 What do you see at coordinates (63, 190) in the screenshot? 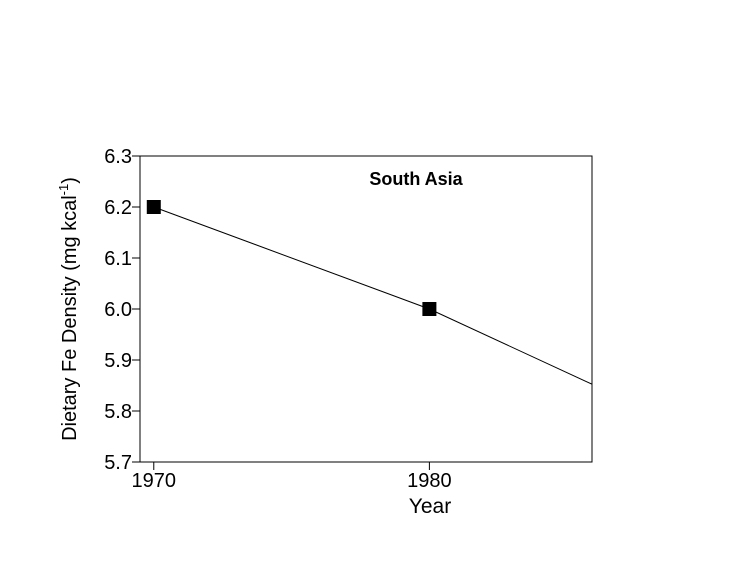
I see `y-label-superscript: -1` at bounding box center [63, 190].